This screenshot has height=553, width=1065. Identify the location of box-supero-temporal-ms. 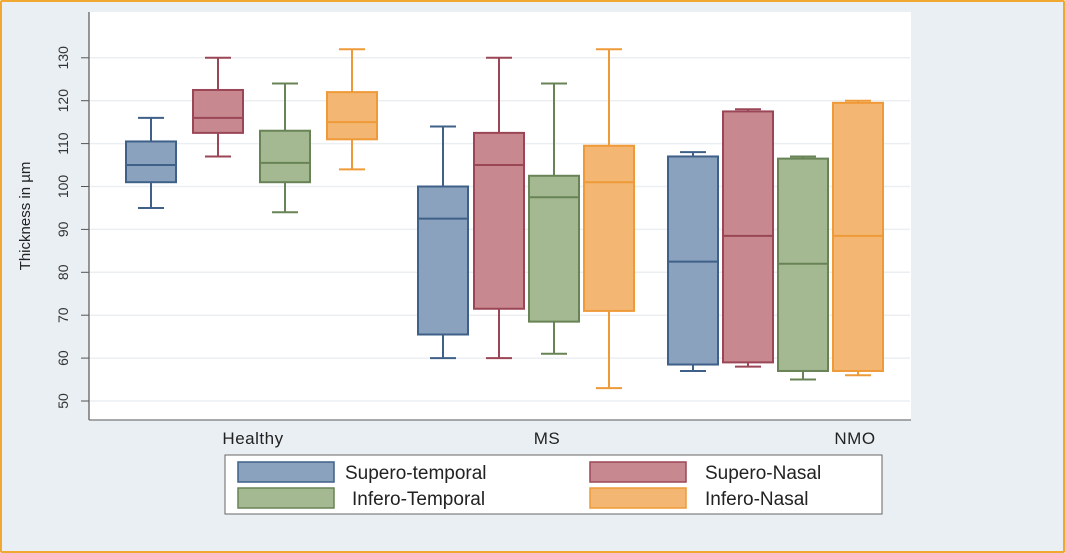
(443, 242).